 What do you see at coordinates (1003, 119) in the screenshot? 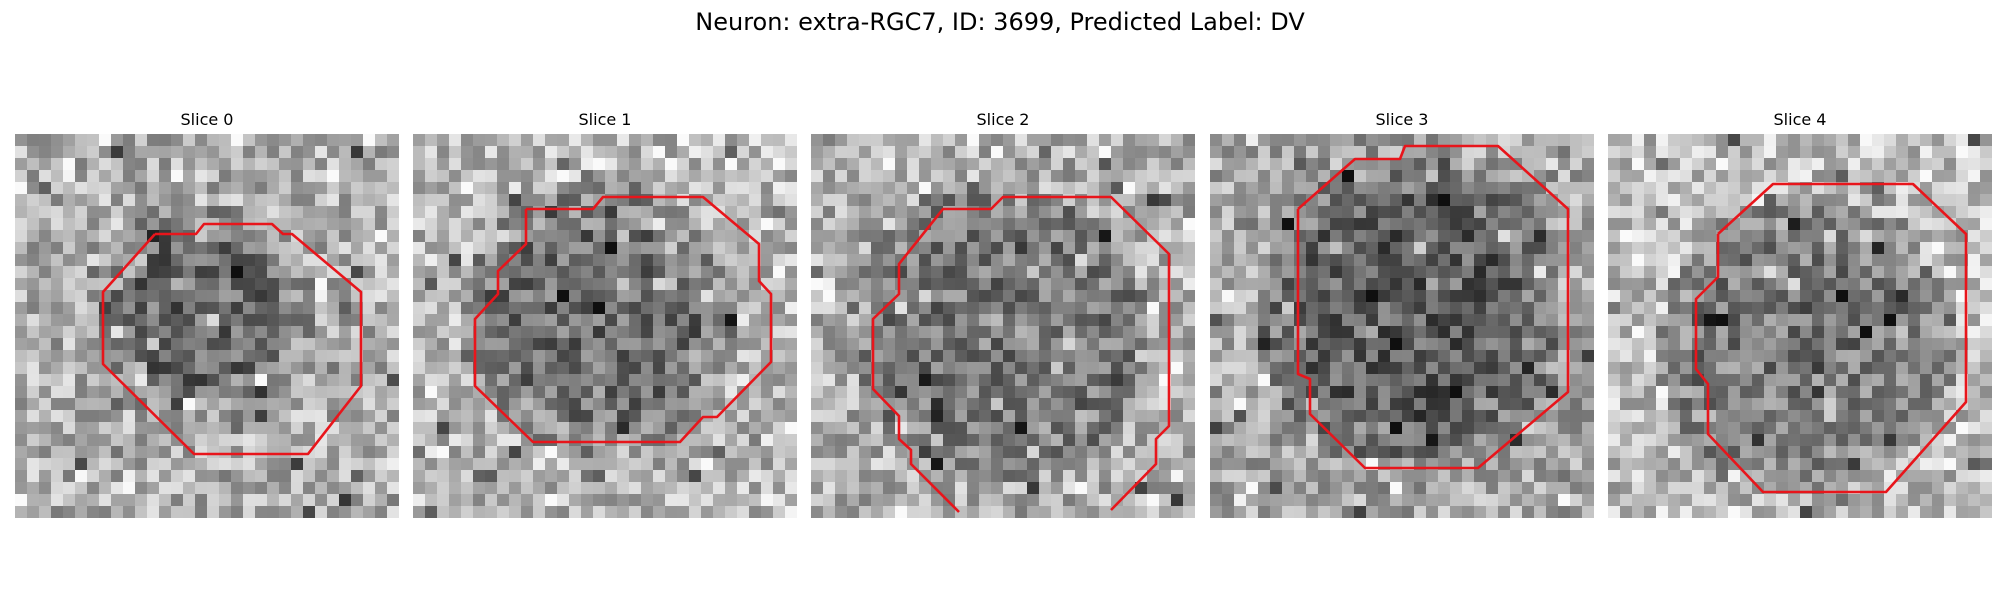
I see `slice-title-2: Slice 2` at bounding box center [1003, 119].